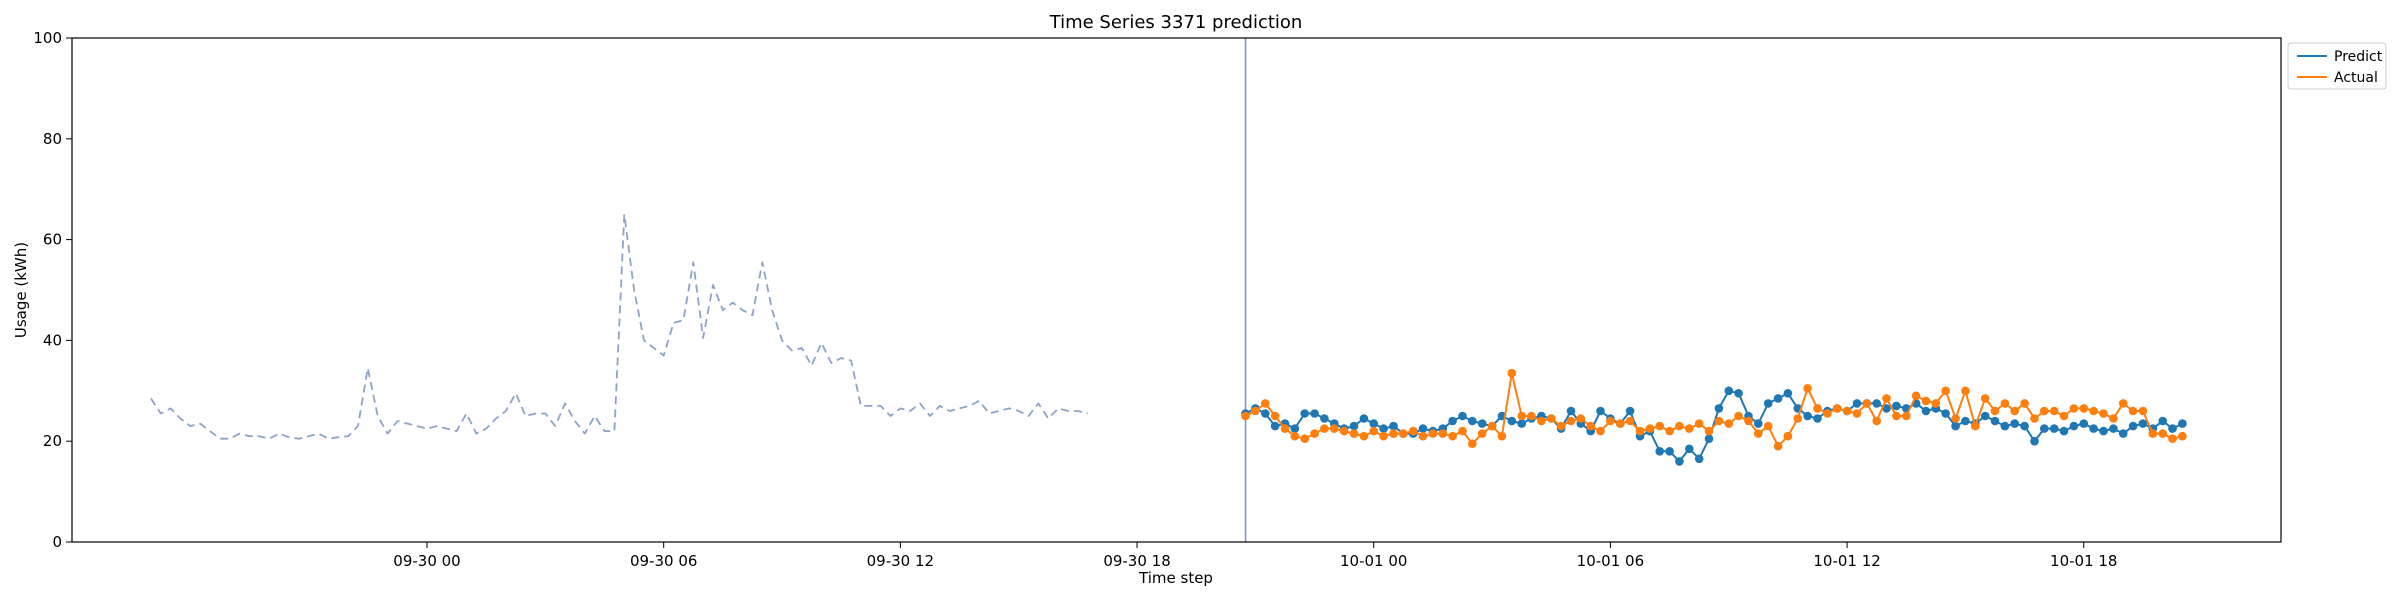  Describe the element at coordinates (2358, 57) in the screenshot. I see `legend-label-predict: Predict` at that location.